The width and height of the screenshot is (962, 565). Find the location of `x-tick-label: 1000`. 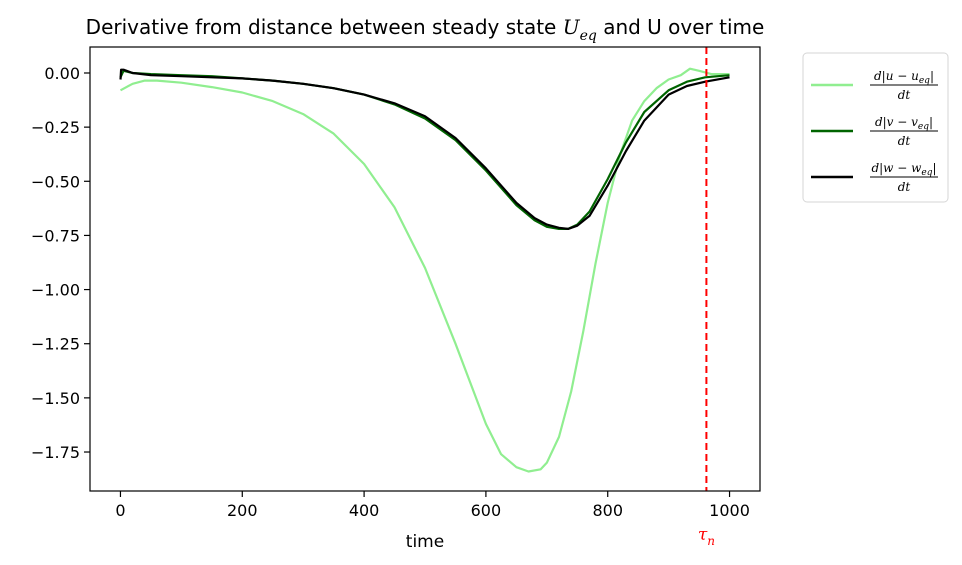

x-tick-label: 1000 is located at coordinates (729, 510).